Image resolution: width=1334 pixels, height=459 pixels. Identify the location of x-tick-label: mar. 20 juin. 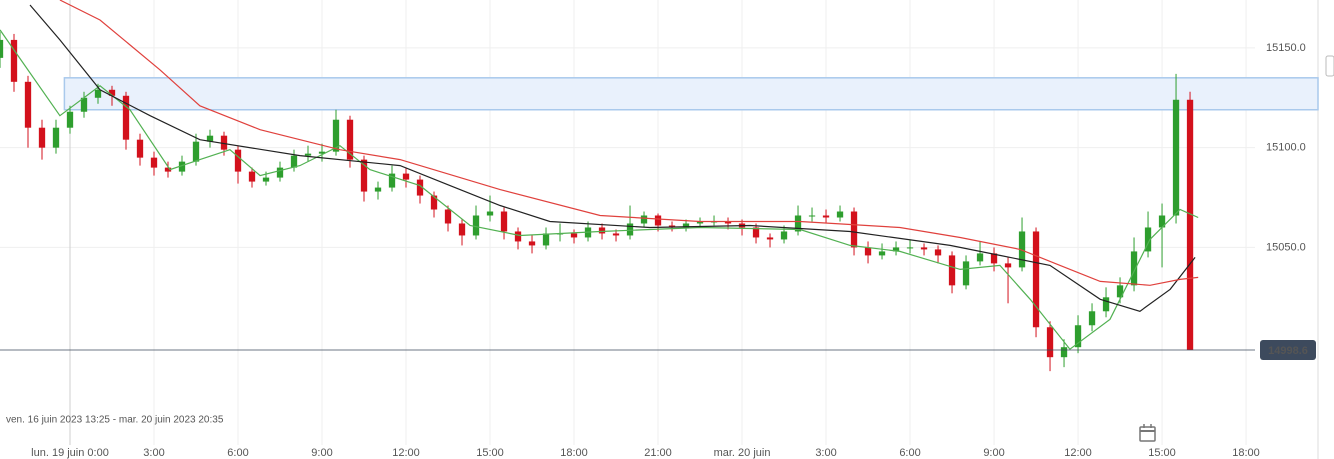
(742, 453).